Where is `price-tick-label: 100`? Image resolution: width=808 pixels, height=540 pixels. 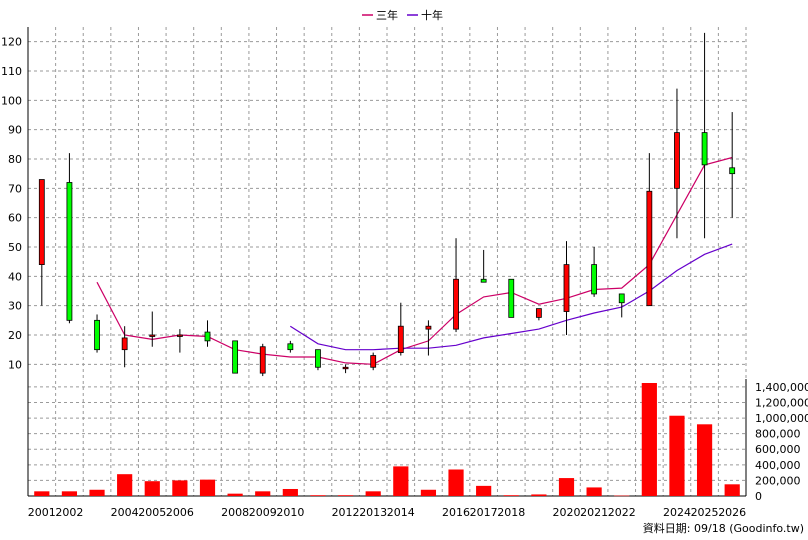
price-tick-label: 100 is located at coordinates (11, 100).